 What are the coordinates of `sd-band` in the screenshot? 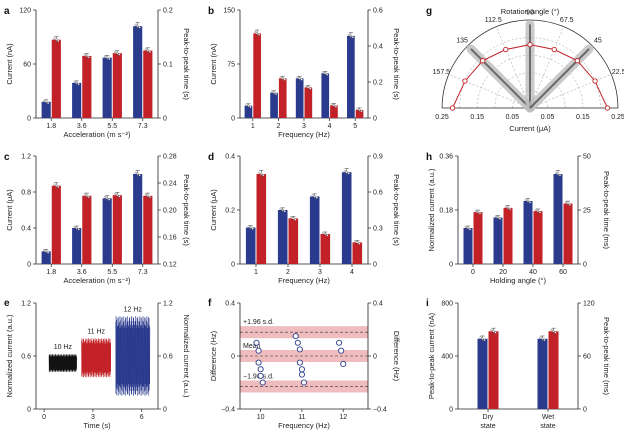 It's located at (304, 332).